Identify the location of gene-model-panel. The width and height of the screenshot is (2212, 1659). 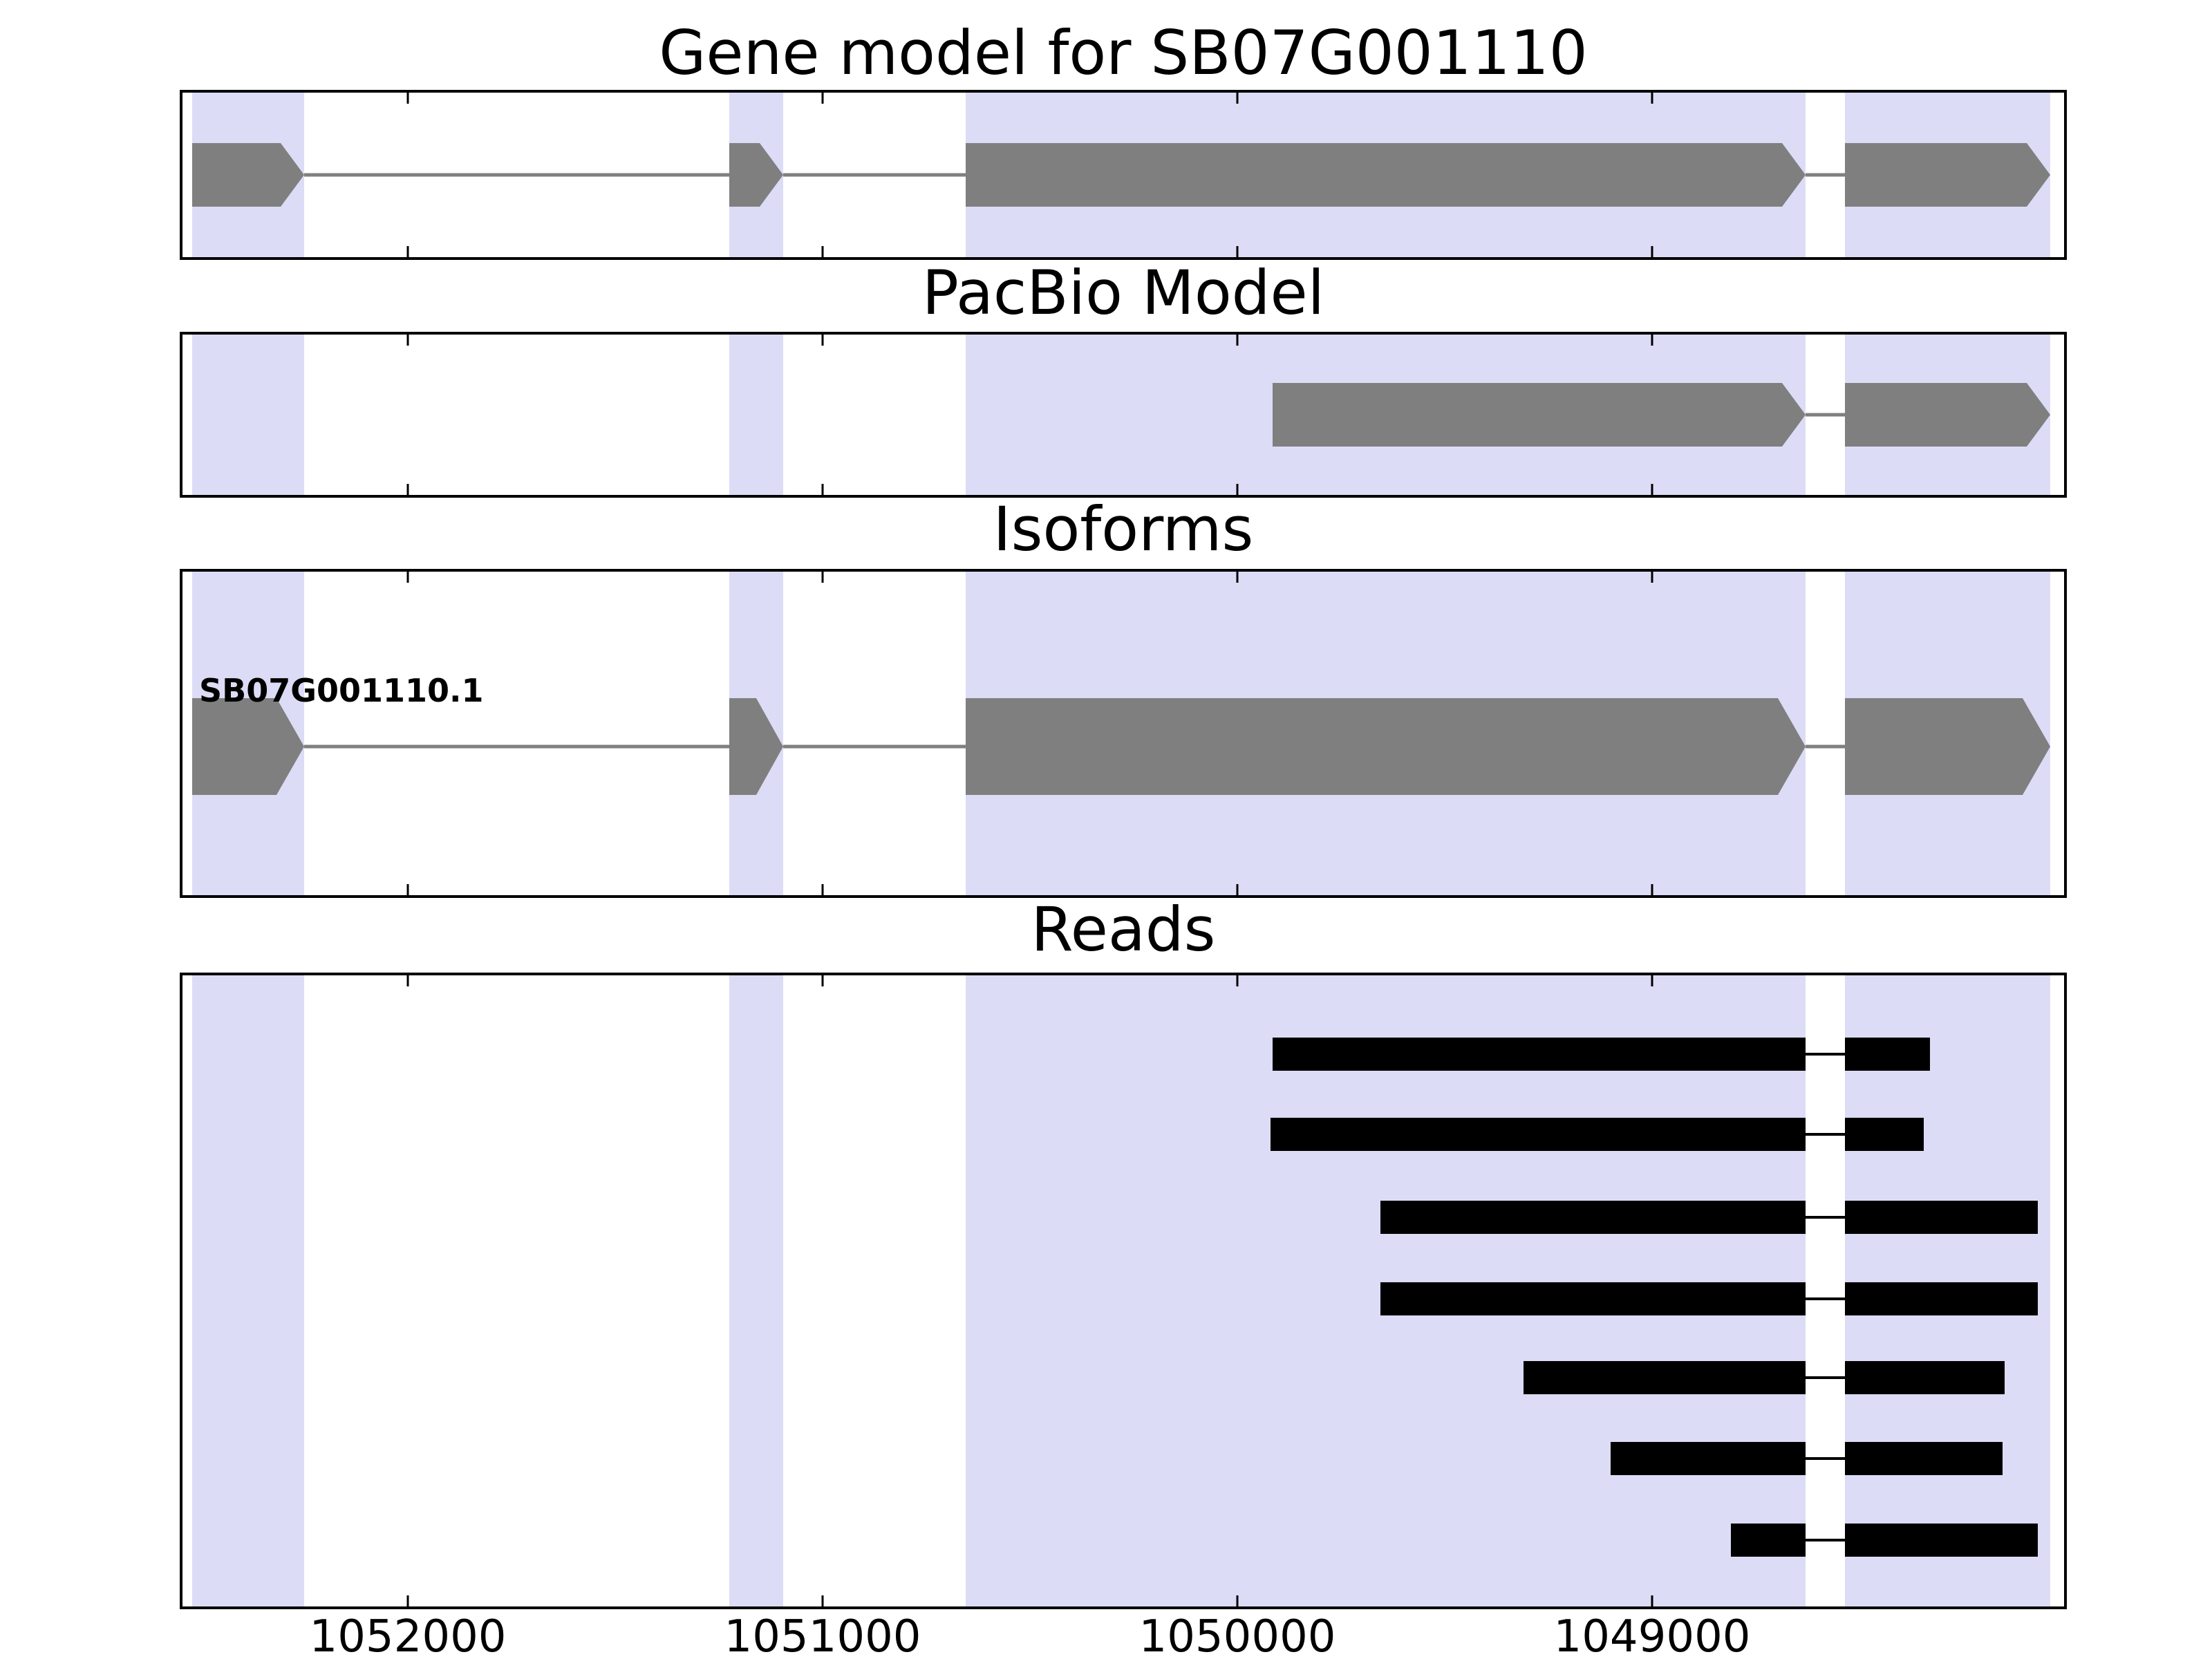
(1124, 175).